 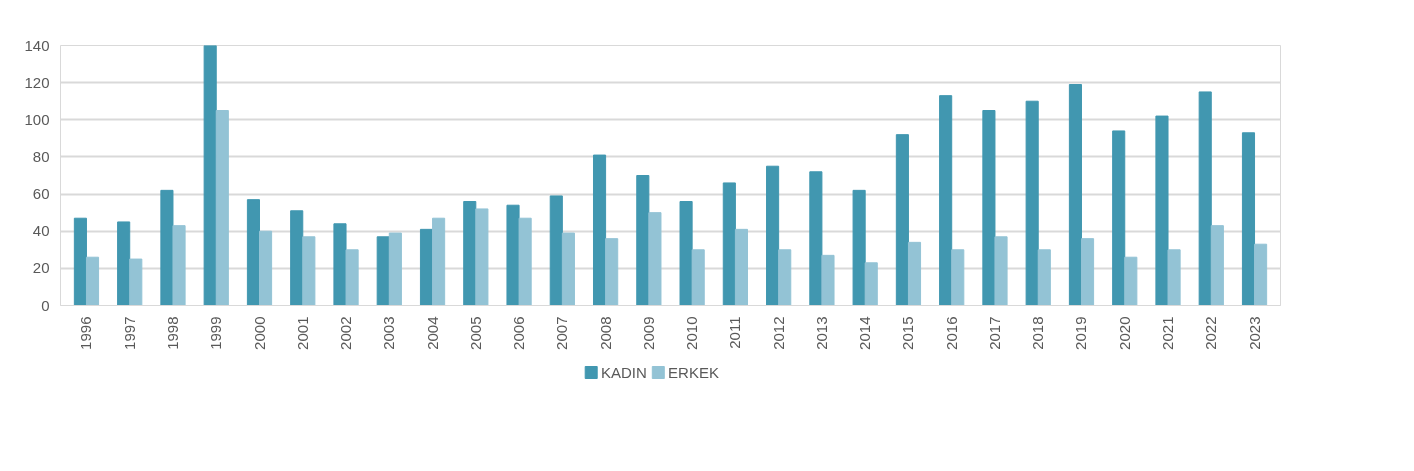 I want to click on x-tick-label: 2017, so click(x=994, y=333).